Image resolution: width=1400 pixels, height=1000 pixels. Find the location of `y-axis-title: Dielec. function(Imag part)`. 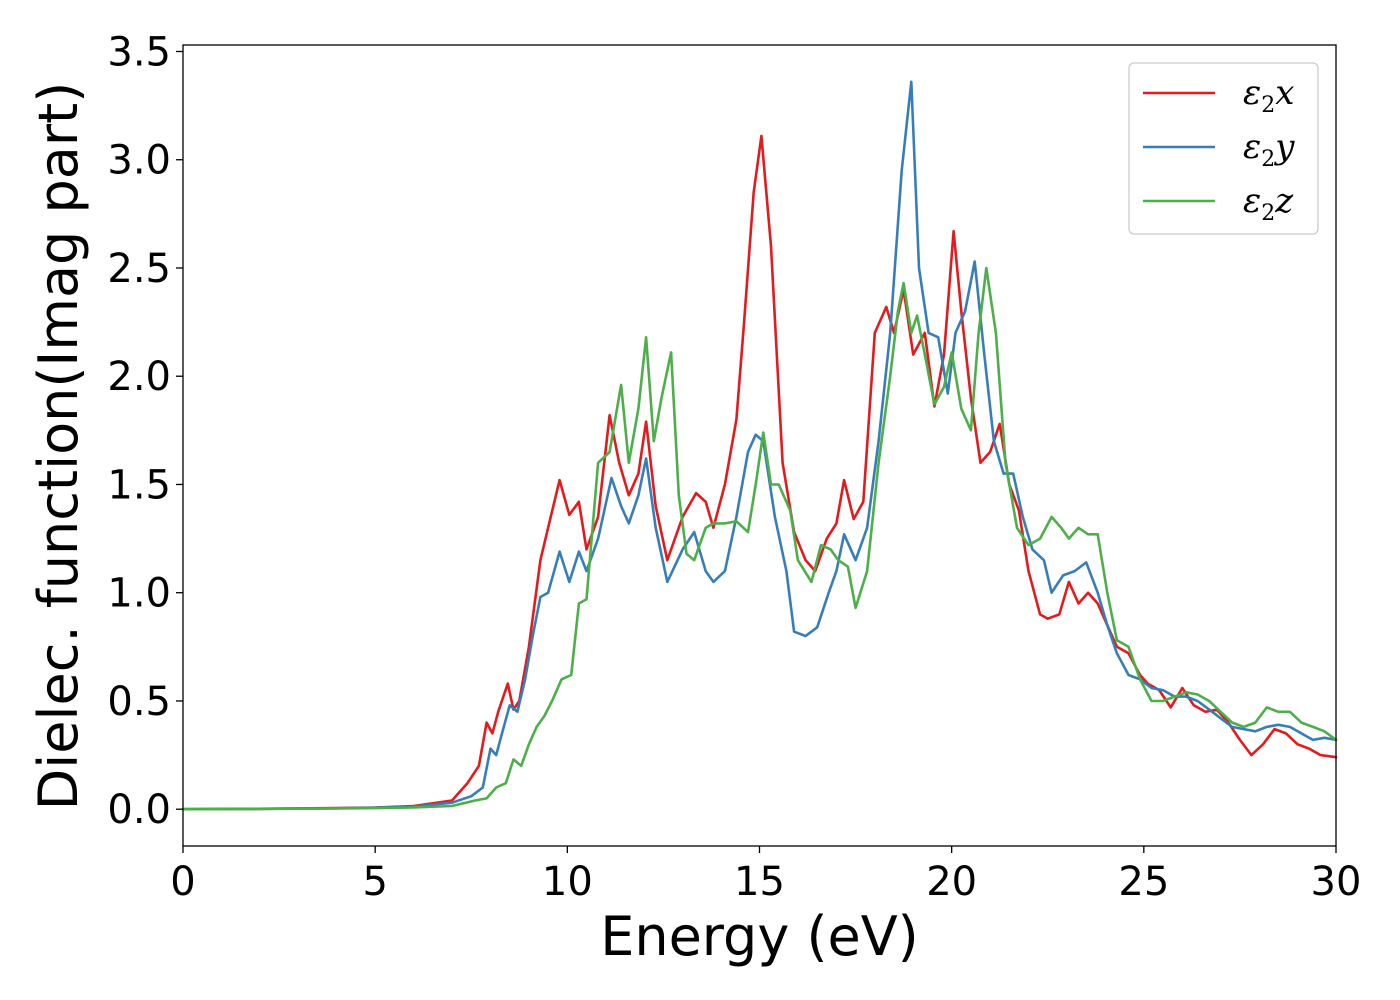

y-axis-title: Dielec. function(Imag part) is located at coordinates (58, 446).